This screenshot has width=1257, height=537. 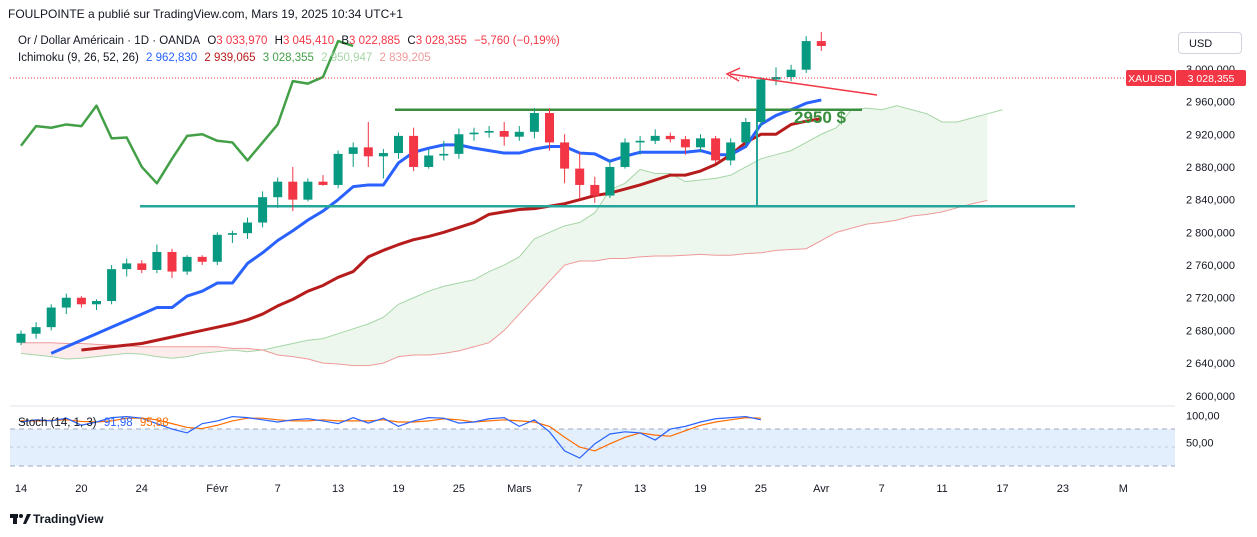 What do you see at coordinates (57, 423) in the screenshot?
I see `stoch-label: Stoch (14, 1, 3)` at bounding box center [57, 423].